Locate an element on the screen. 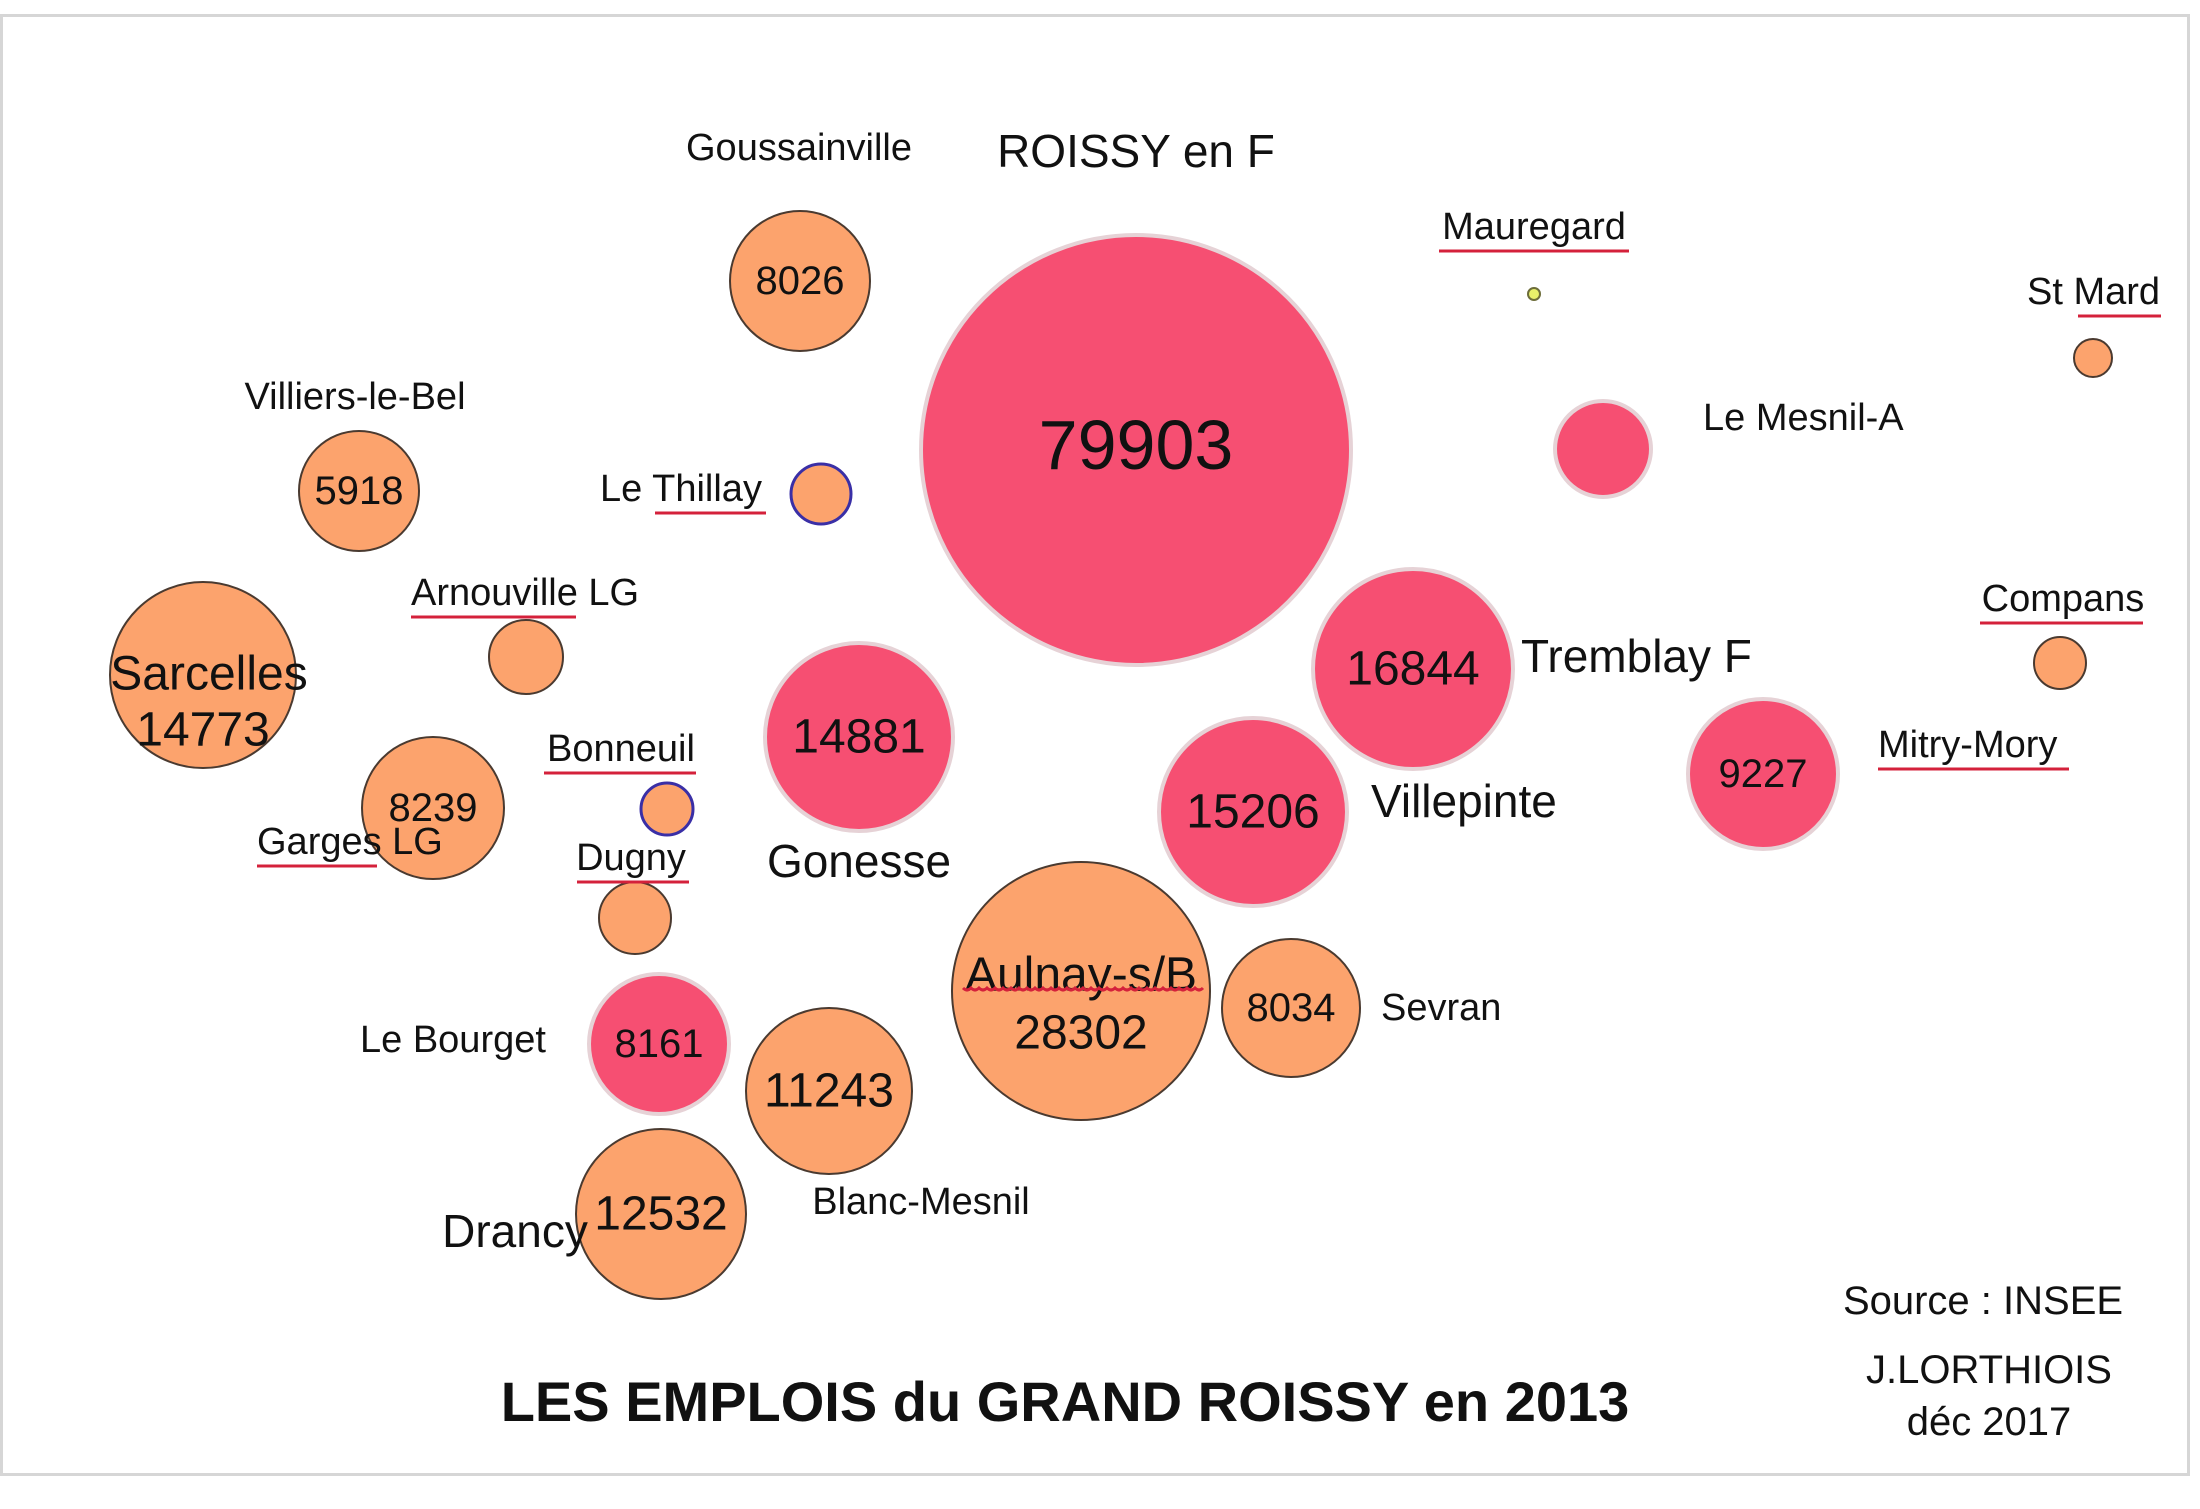 The width and height of the screenshot is (2200, 1509). bubble-garges-lg is located at coordinates (433, 808).